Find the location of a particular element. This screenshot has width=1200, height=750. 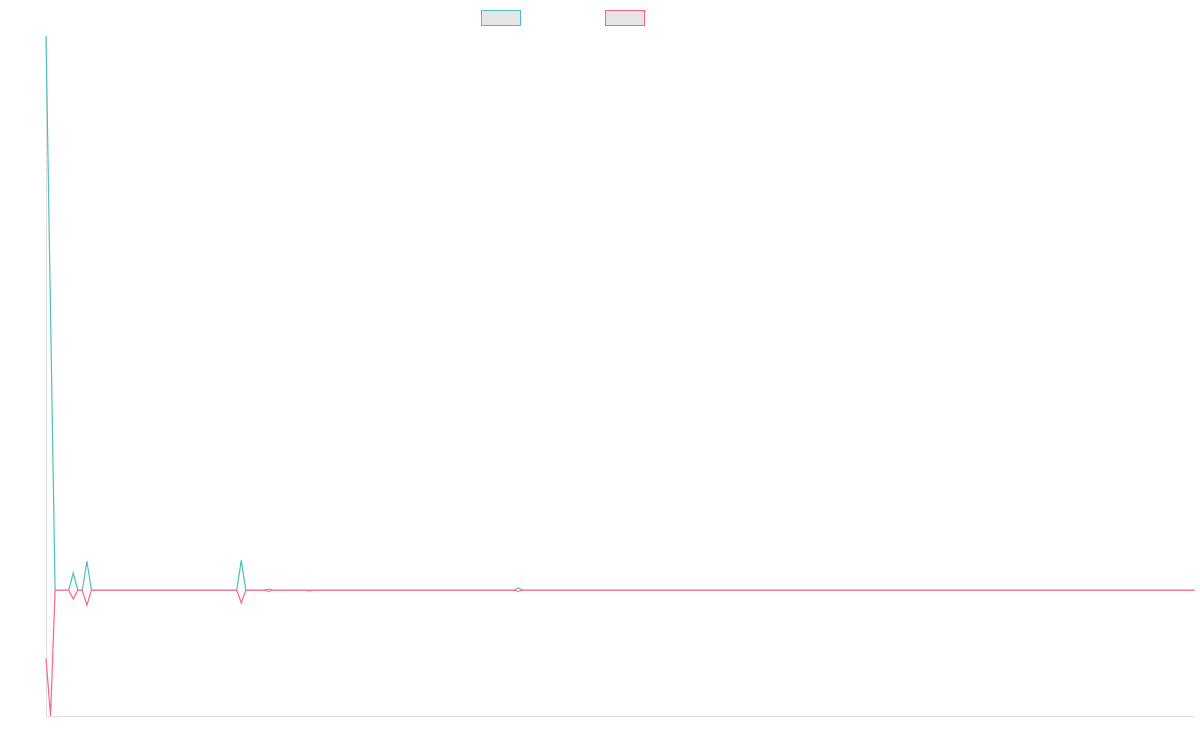

legend is located at coordinates (563, 18).